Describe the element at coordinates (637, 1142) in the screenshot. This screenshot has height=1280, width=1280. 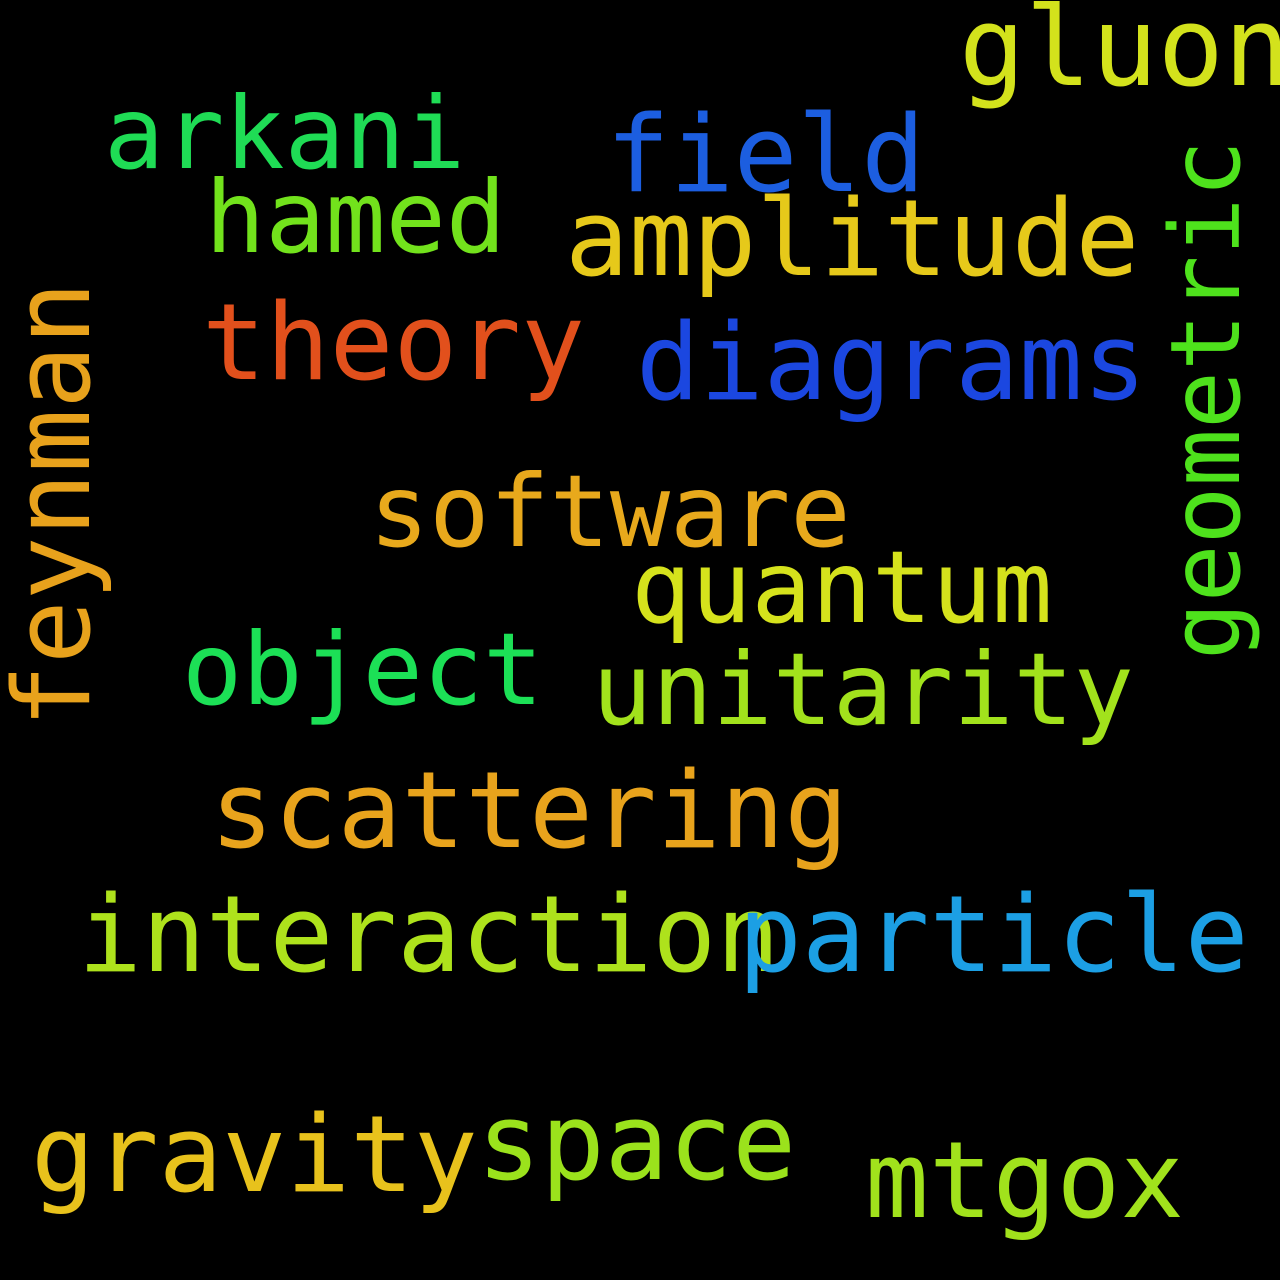
I see `word-space: space` at that location.